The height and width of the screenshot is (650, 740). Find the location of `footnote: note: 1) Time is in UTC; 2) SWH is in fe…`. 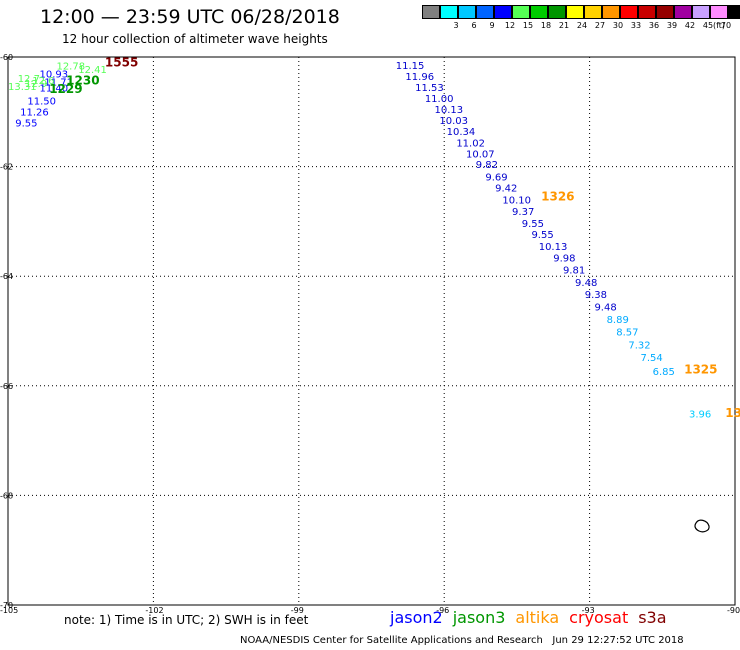

footnote: note: 1) Time is in UTC; 2) SWH is in fe… is located at coordinates (186, 620).